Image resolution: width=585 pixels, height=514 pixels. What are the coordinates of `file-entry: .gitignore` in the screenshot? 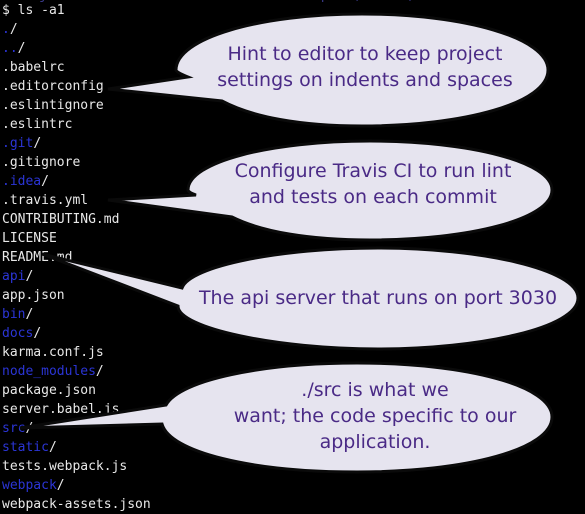 It's located at (41, 162).